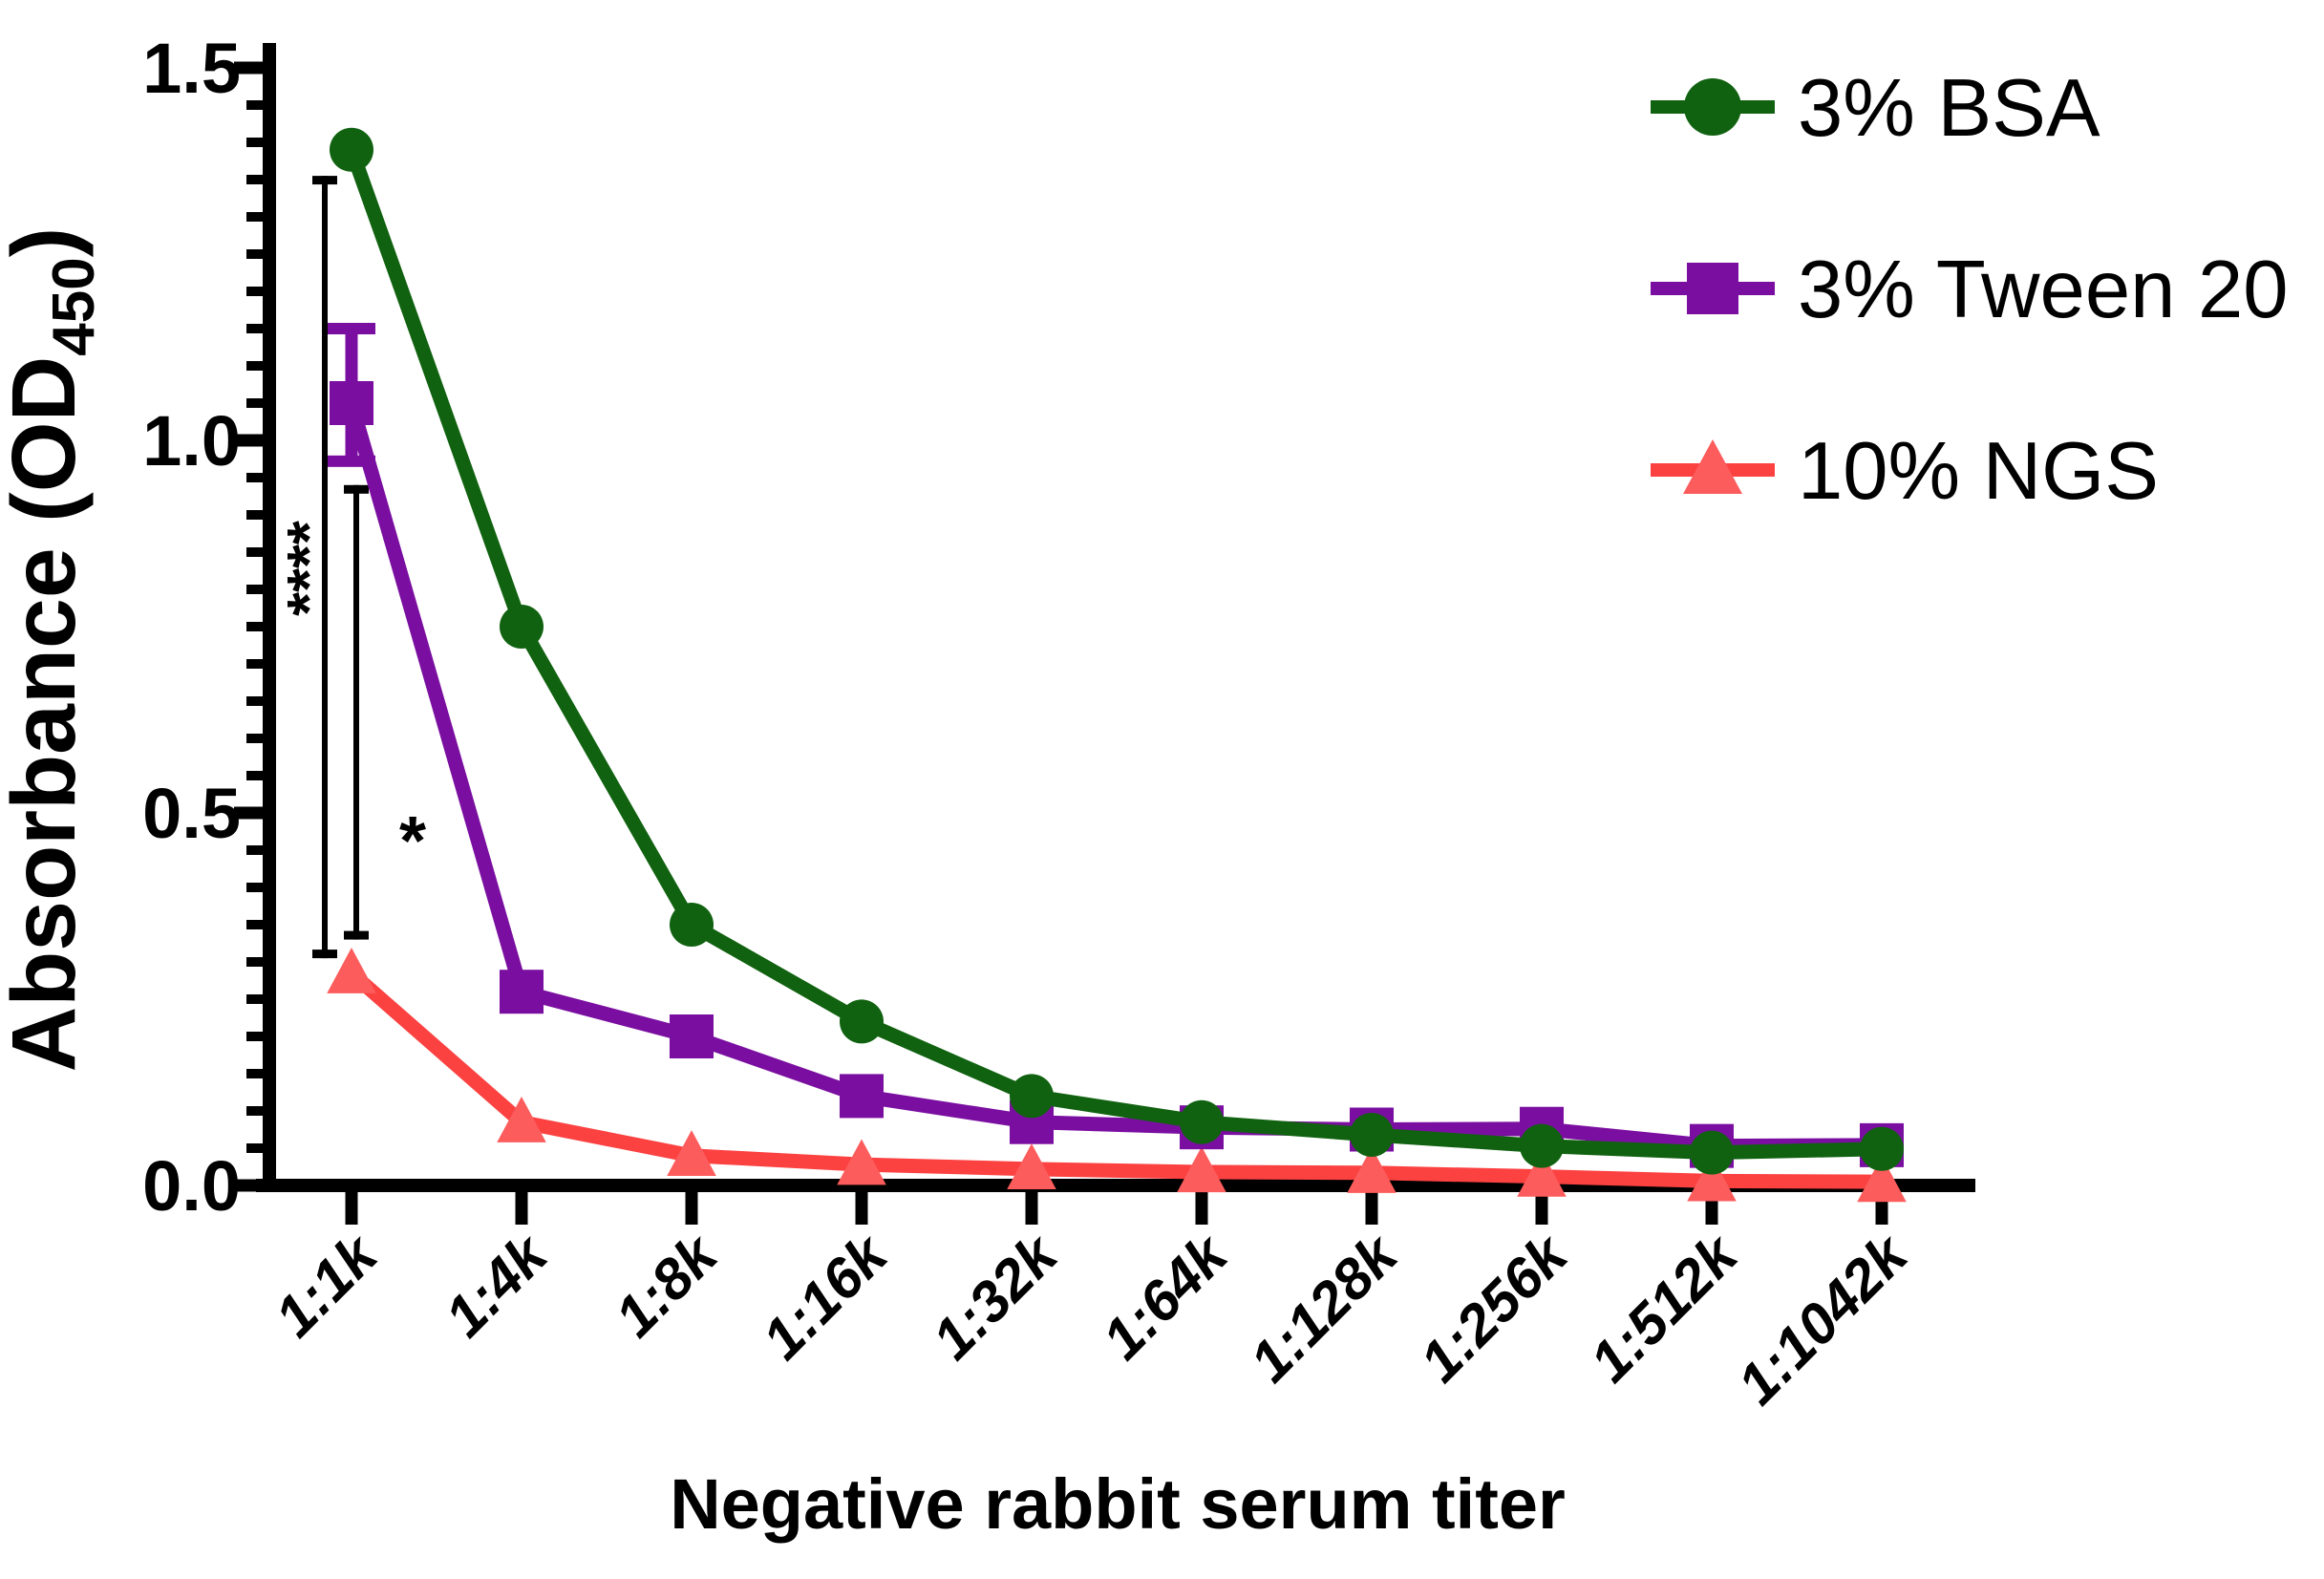 The image size is (2324, 1579). I want to click on y-axis-spine, so click(269, 617).